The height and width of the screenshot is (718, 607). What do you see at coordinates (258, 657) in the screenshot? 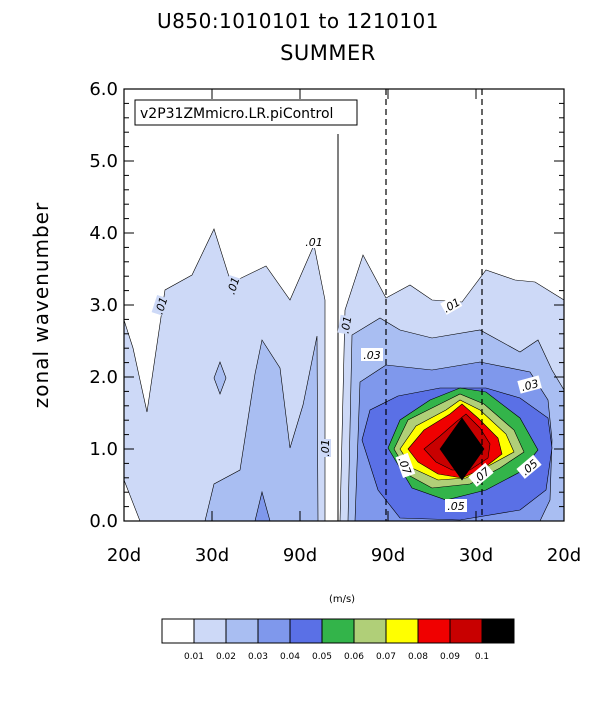
I see `colorbar-label: 0.03` at bounding box center [258, 657].